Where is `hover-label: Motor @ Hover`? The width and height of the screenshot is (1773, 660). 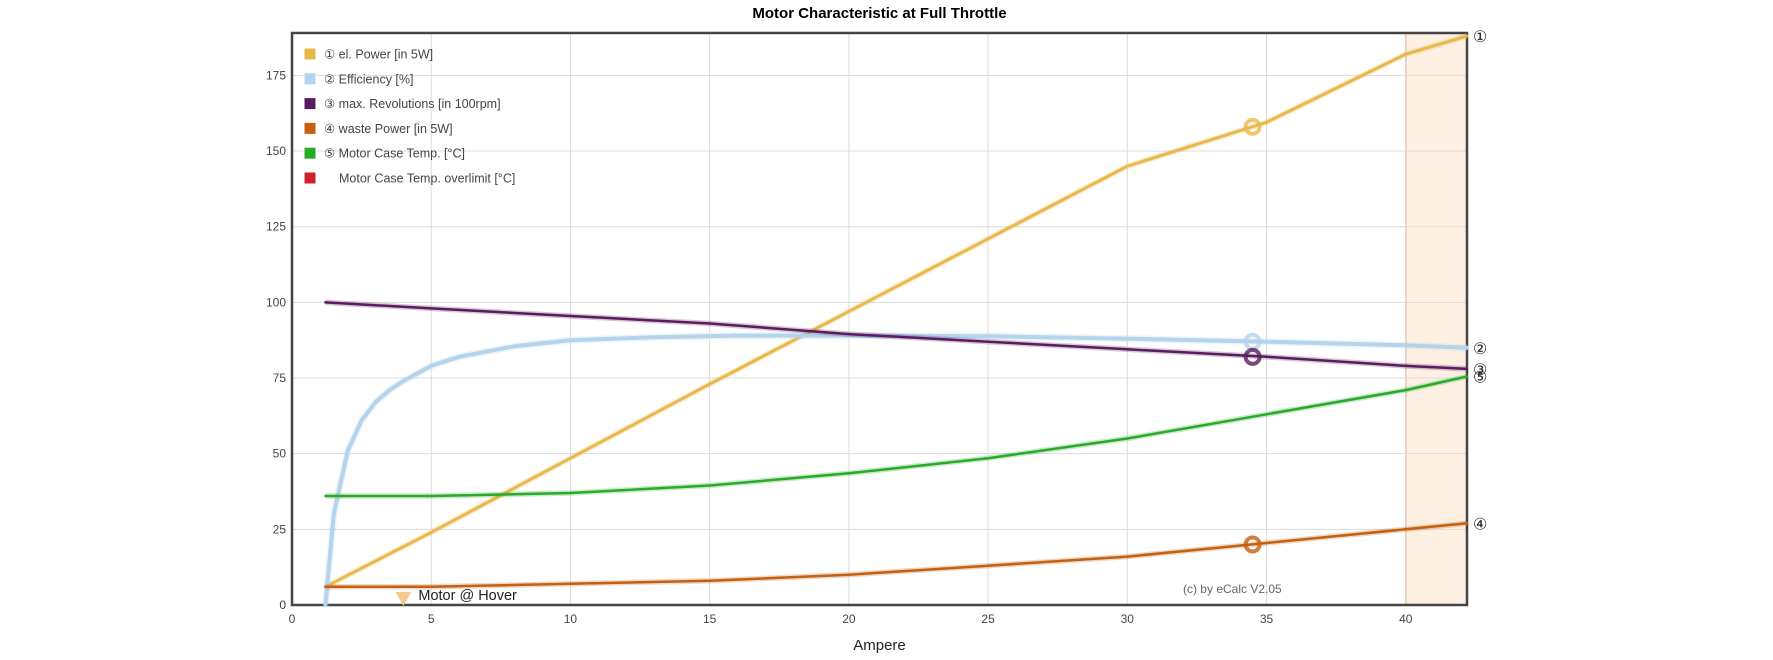 hover-label: Motor @ Hover is located at coordinates (467, 596).